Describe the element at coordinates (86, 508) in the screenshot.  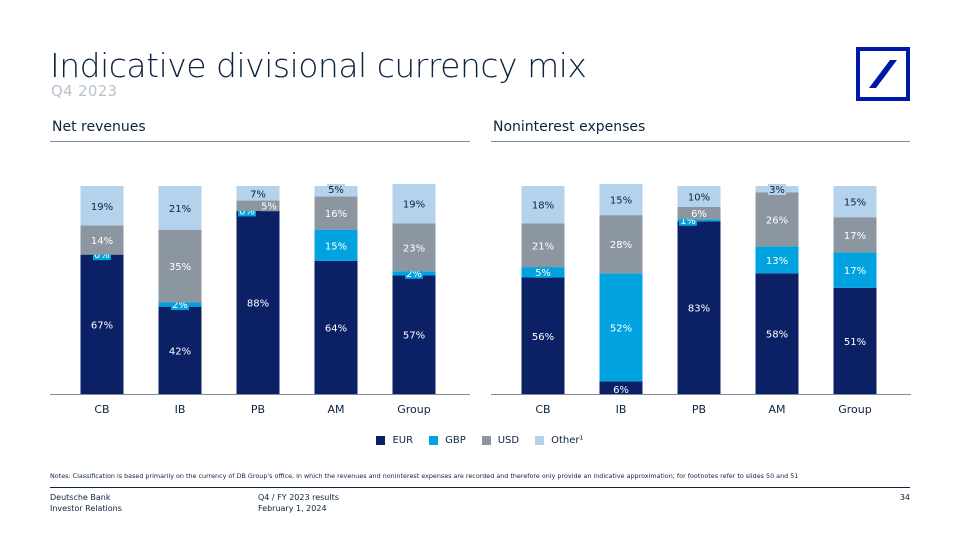
I see `footer-department: Investor Relations` at that location.